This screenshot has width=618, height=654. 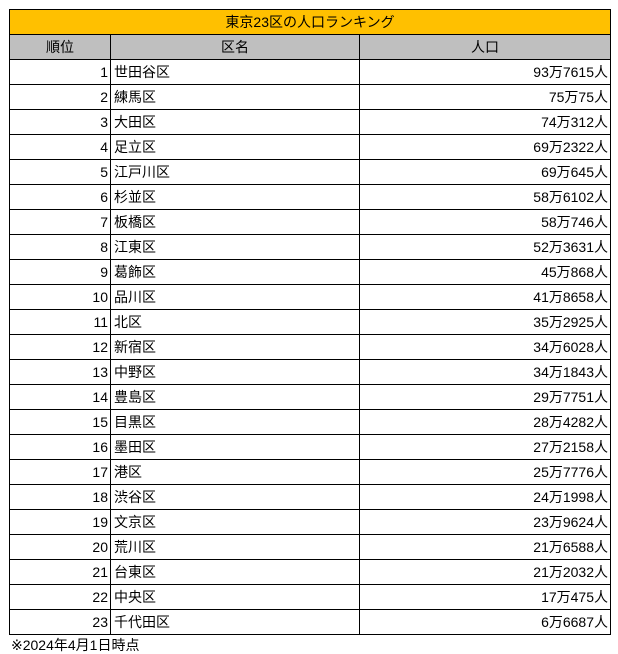 I want to click on table-row: 8 江東区 52万3631人, so click(x=310, y=247).